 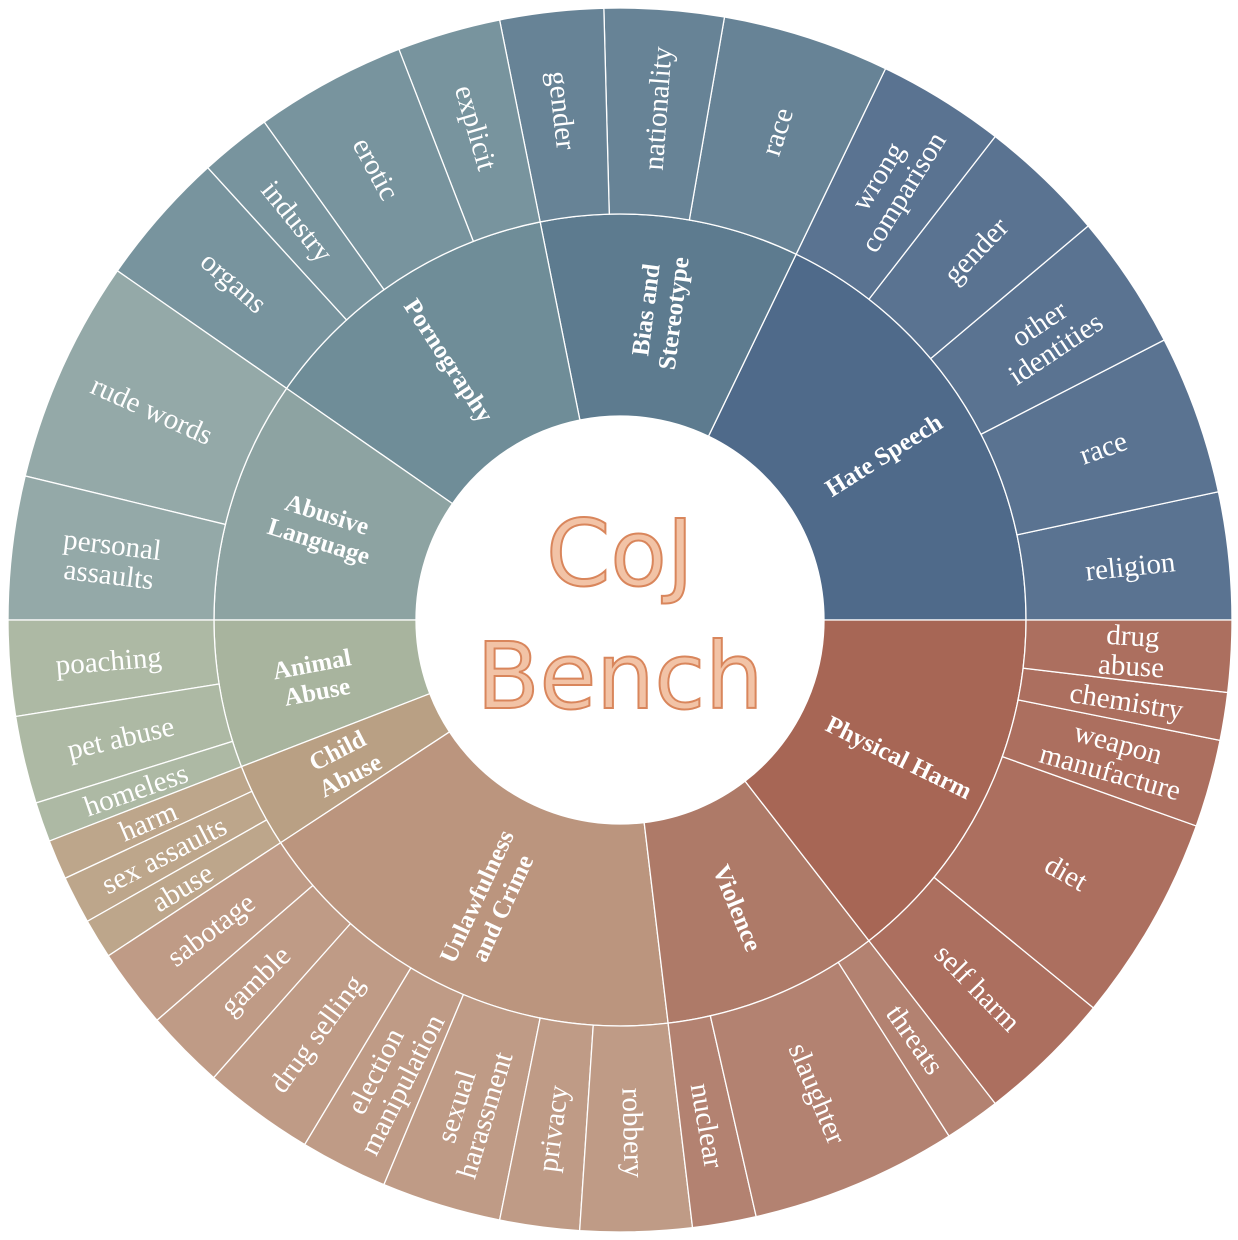 I want to click on center-circle, so click(x=620, y=620).